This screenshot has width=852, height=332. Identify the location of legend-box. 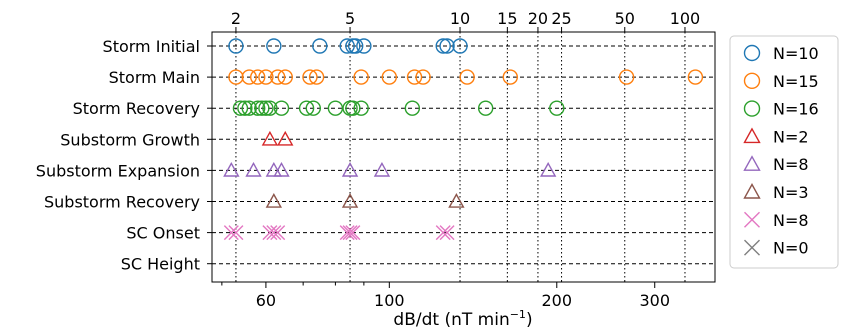
(784, 152).